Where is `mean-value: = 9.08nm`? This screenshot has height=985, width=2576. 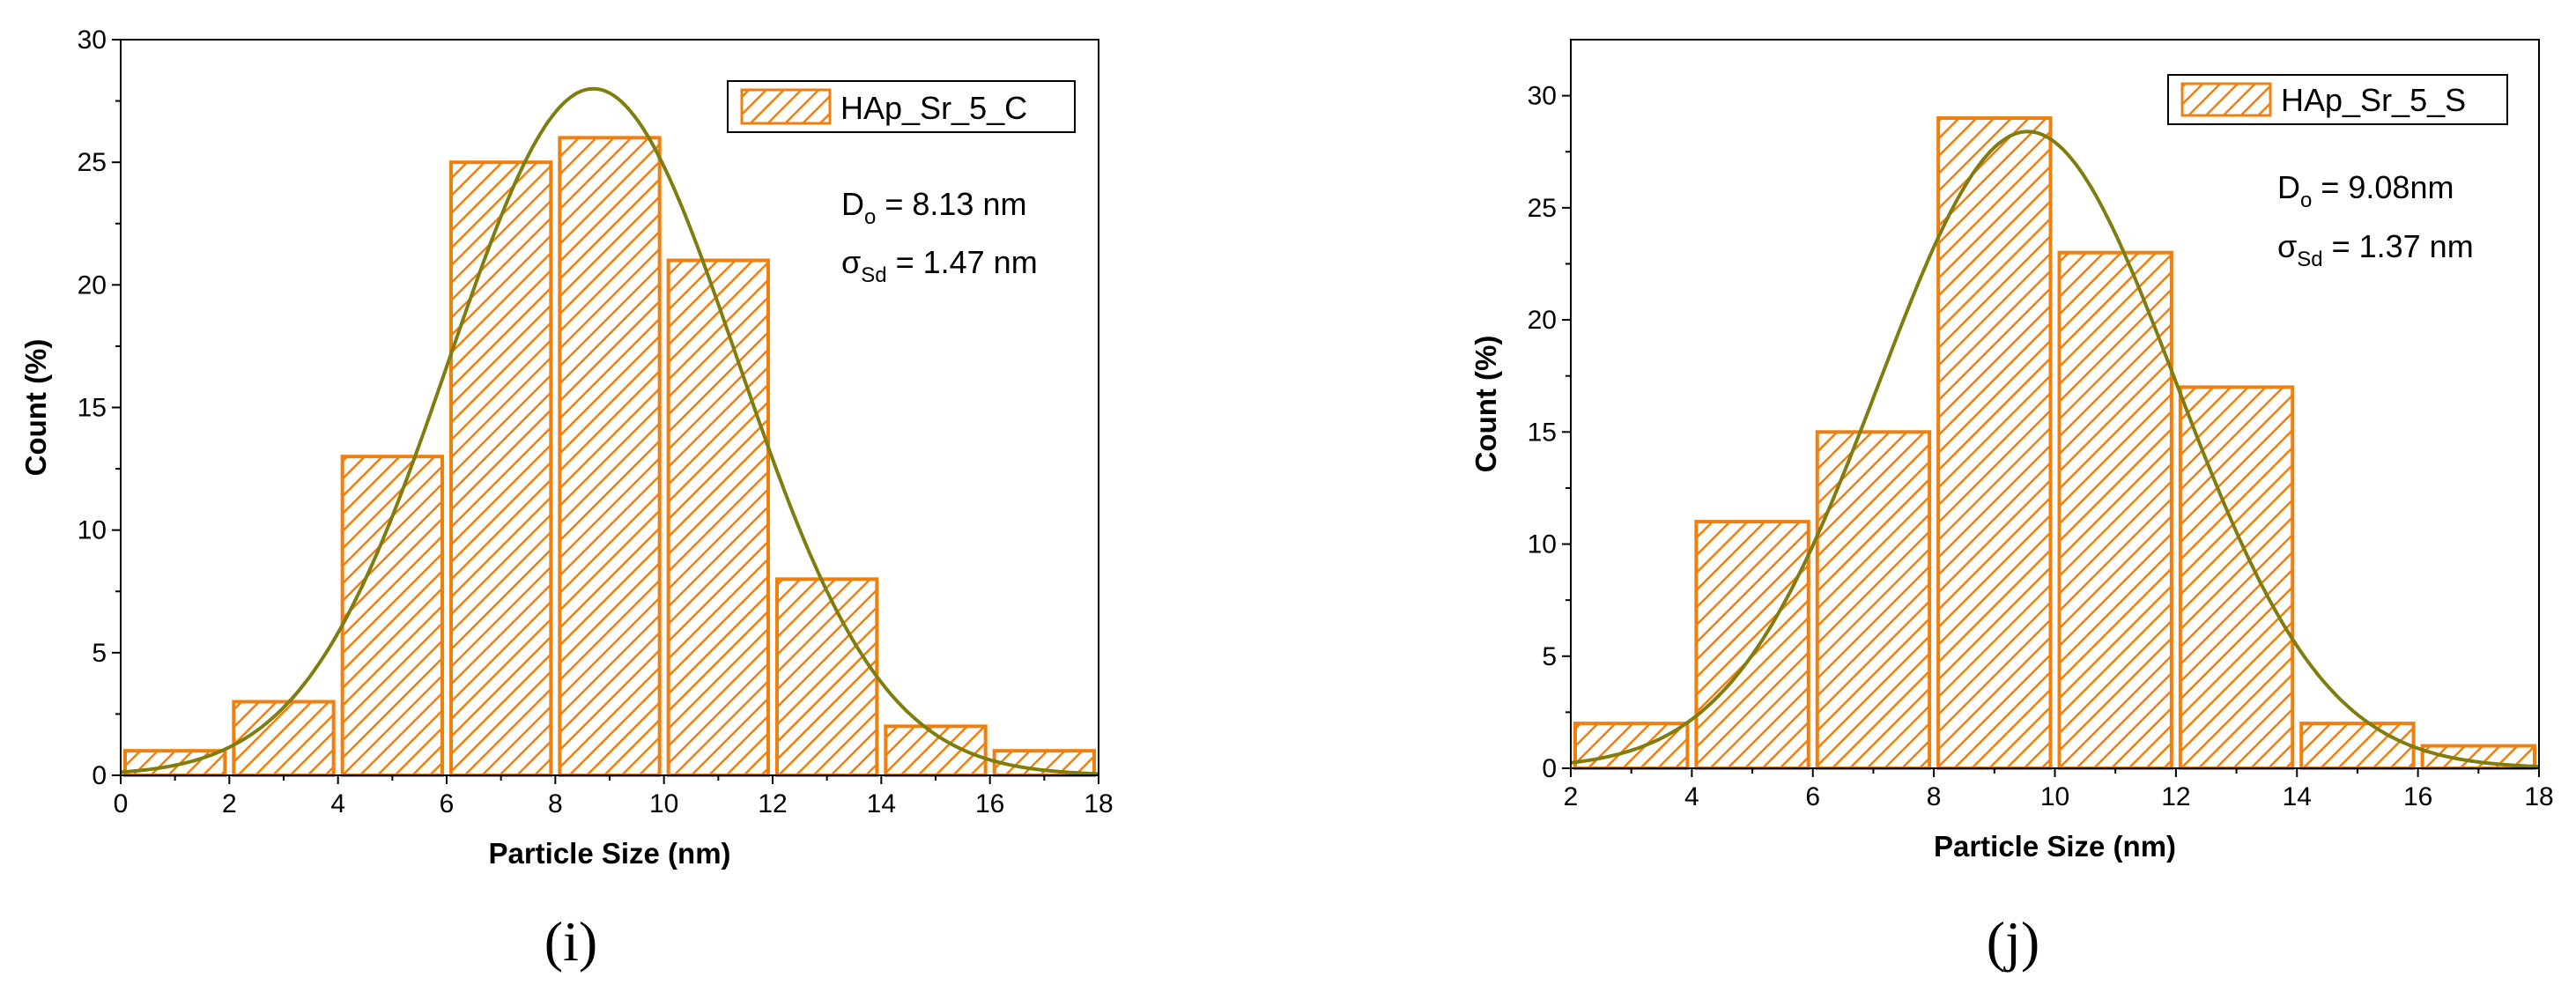
mean-value: = 9.08nm is located at coordinates (2383, 187).